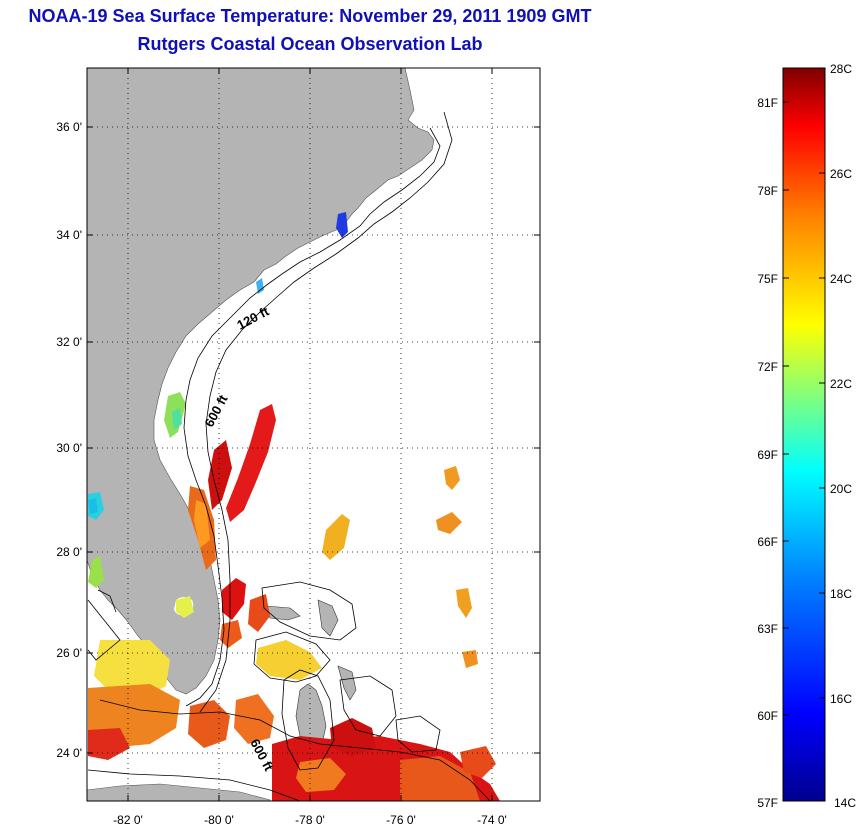 The width and height of the screenshot is (864, 832). What do you see at coordinates (767, 191) in the screenshot?
I see `colorbar-fahrenheit-label: 78F` at bounding box center [767, 191].